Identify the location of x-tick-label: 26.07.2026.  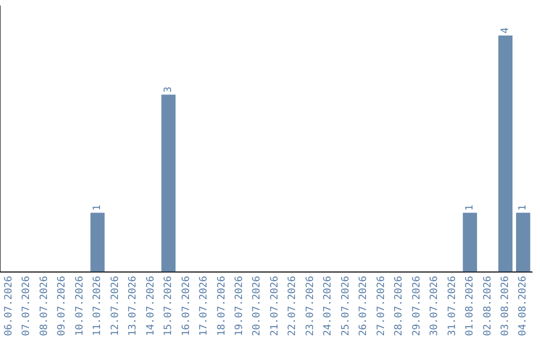
(364, 306).